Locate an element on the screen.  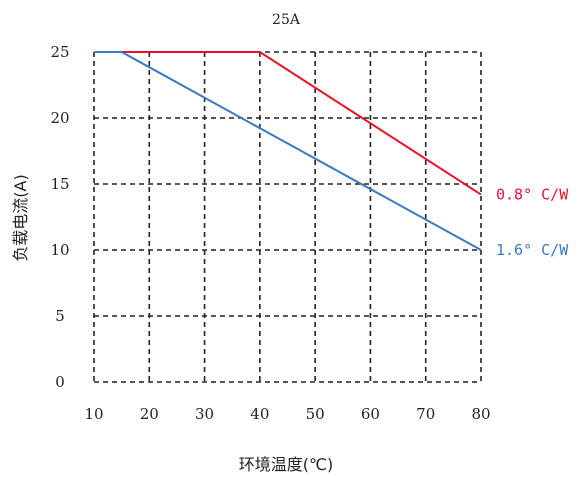
x-tick-label: 10 is located at coordinates (93, 414).